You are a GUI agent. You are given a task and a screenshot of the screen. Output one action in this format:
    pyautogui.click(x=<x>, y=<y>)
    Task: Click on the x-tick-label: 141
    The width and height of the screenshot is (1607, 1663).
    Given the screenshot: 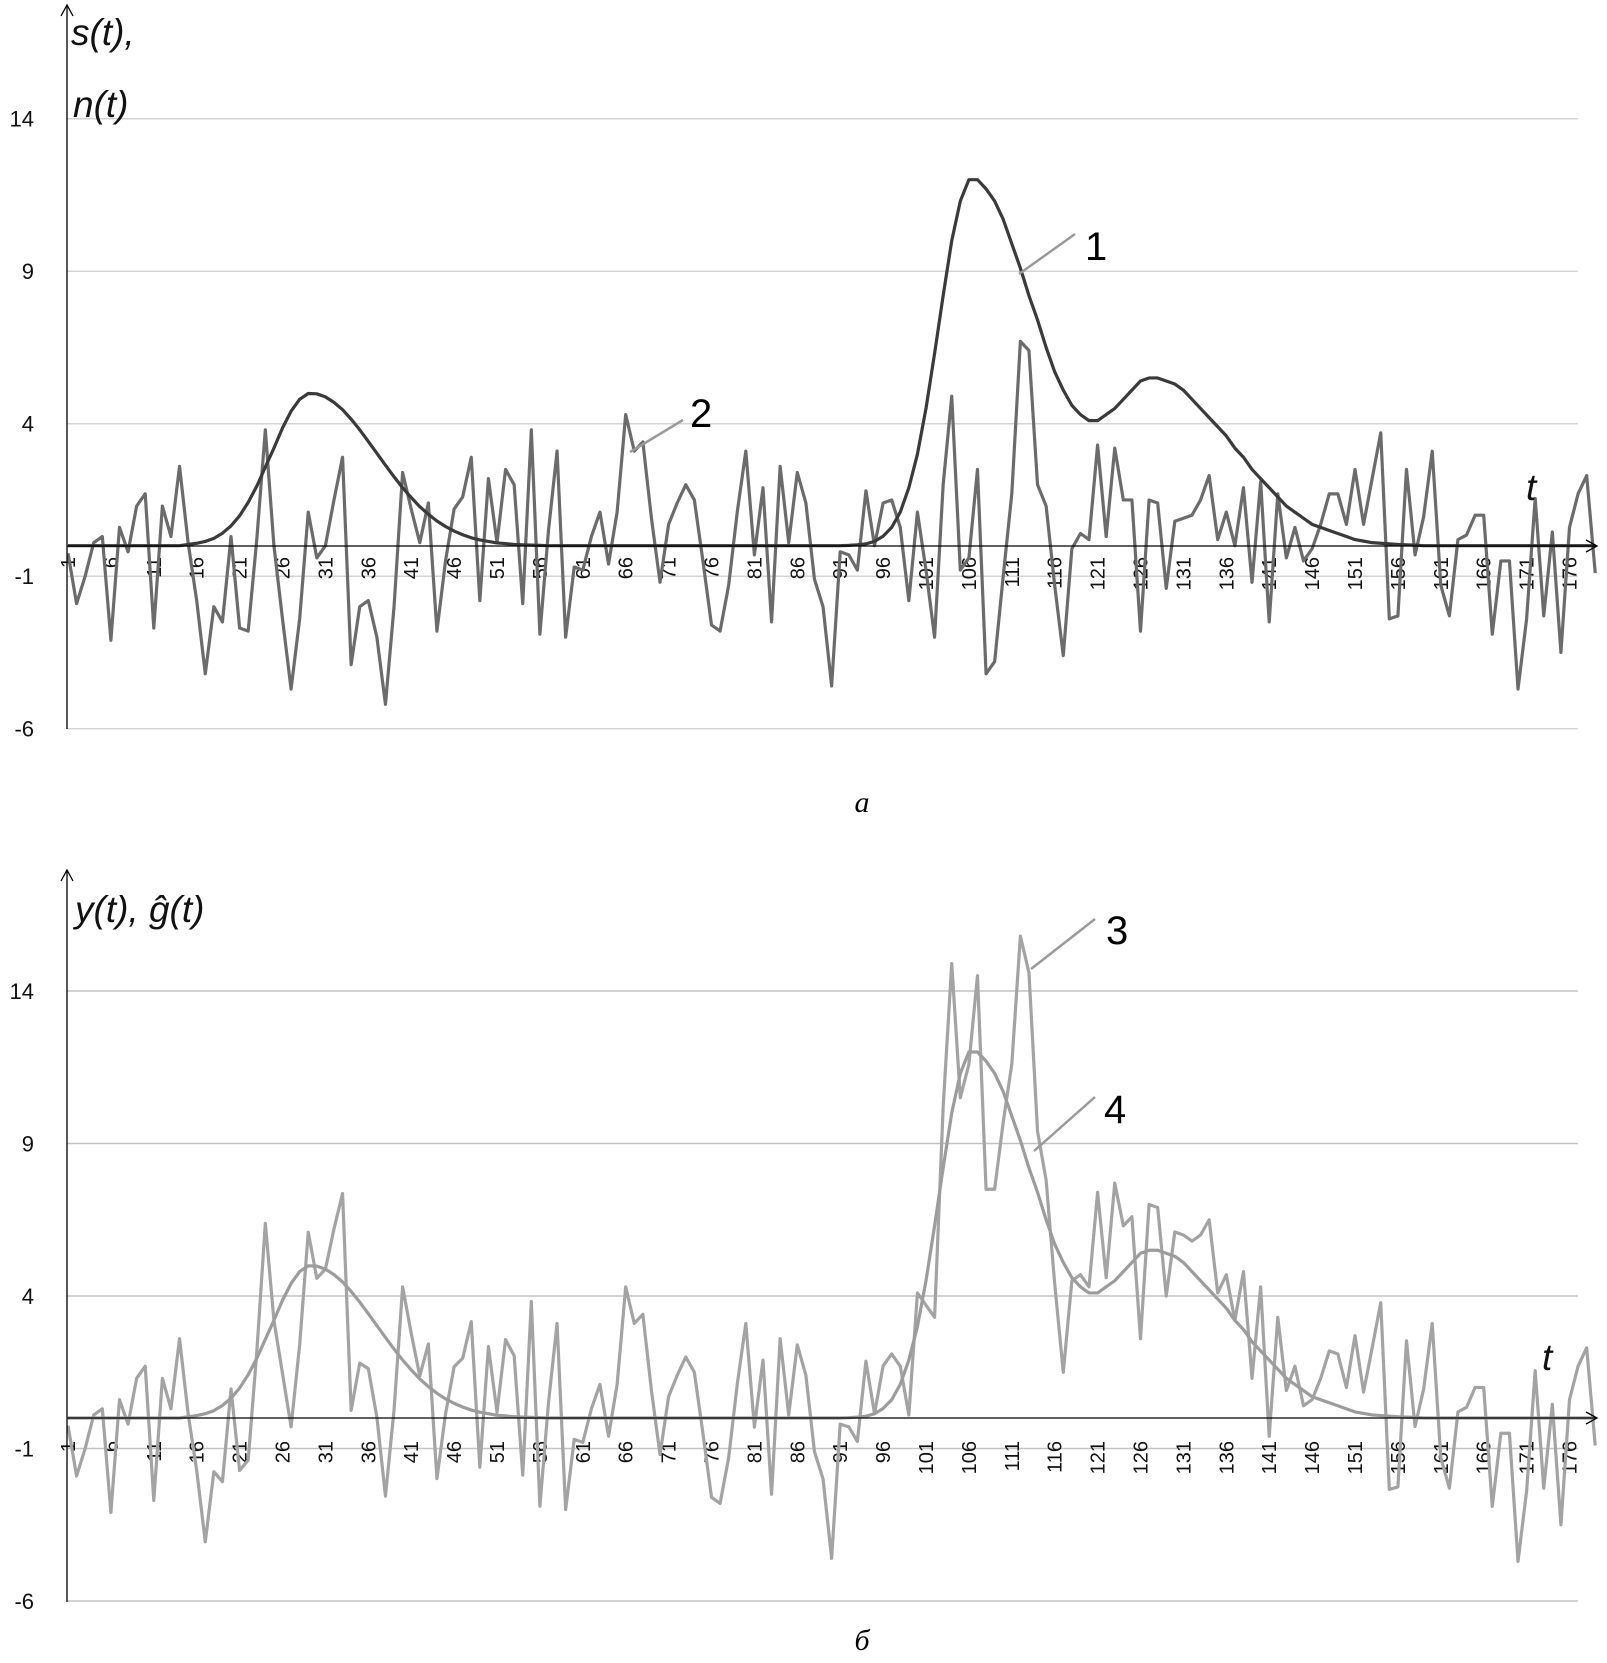 What is the action you would take?
    pyautogui.click(x=1270, y=1457)
    